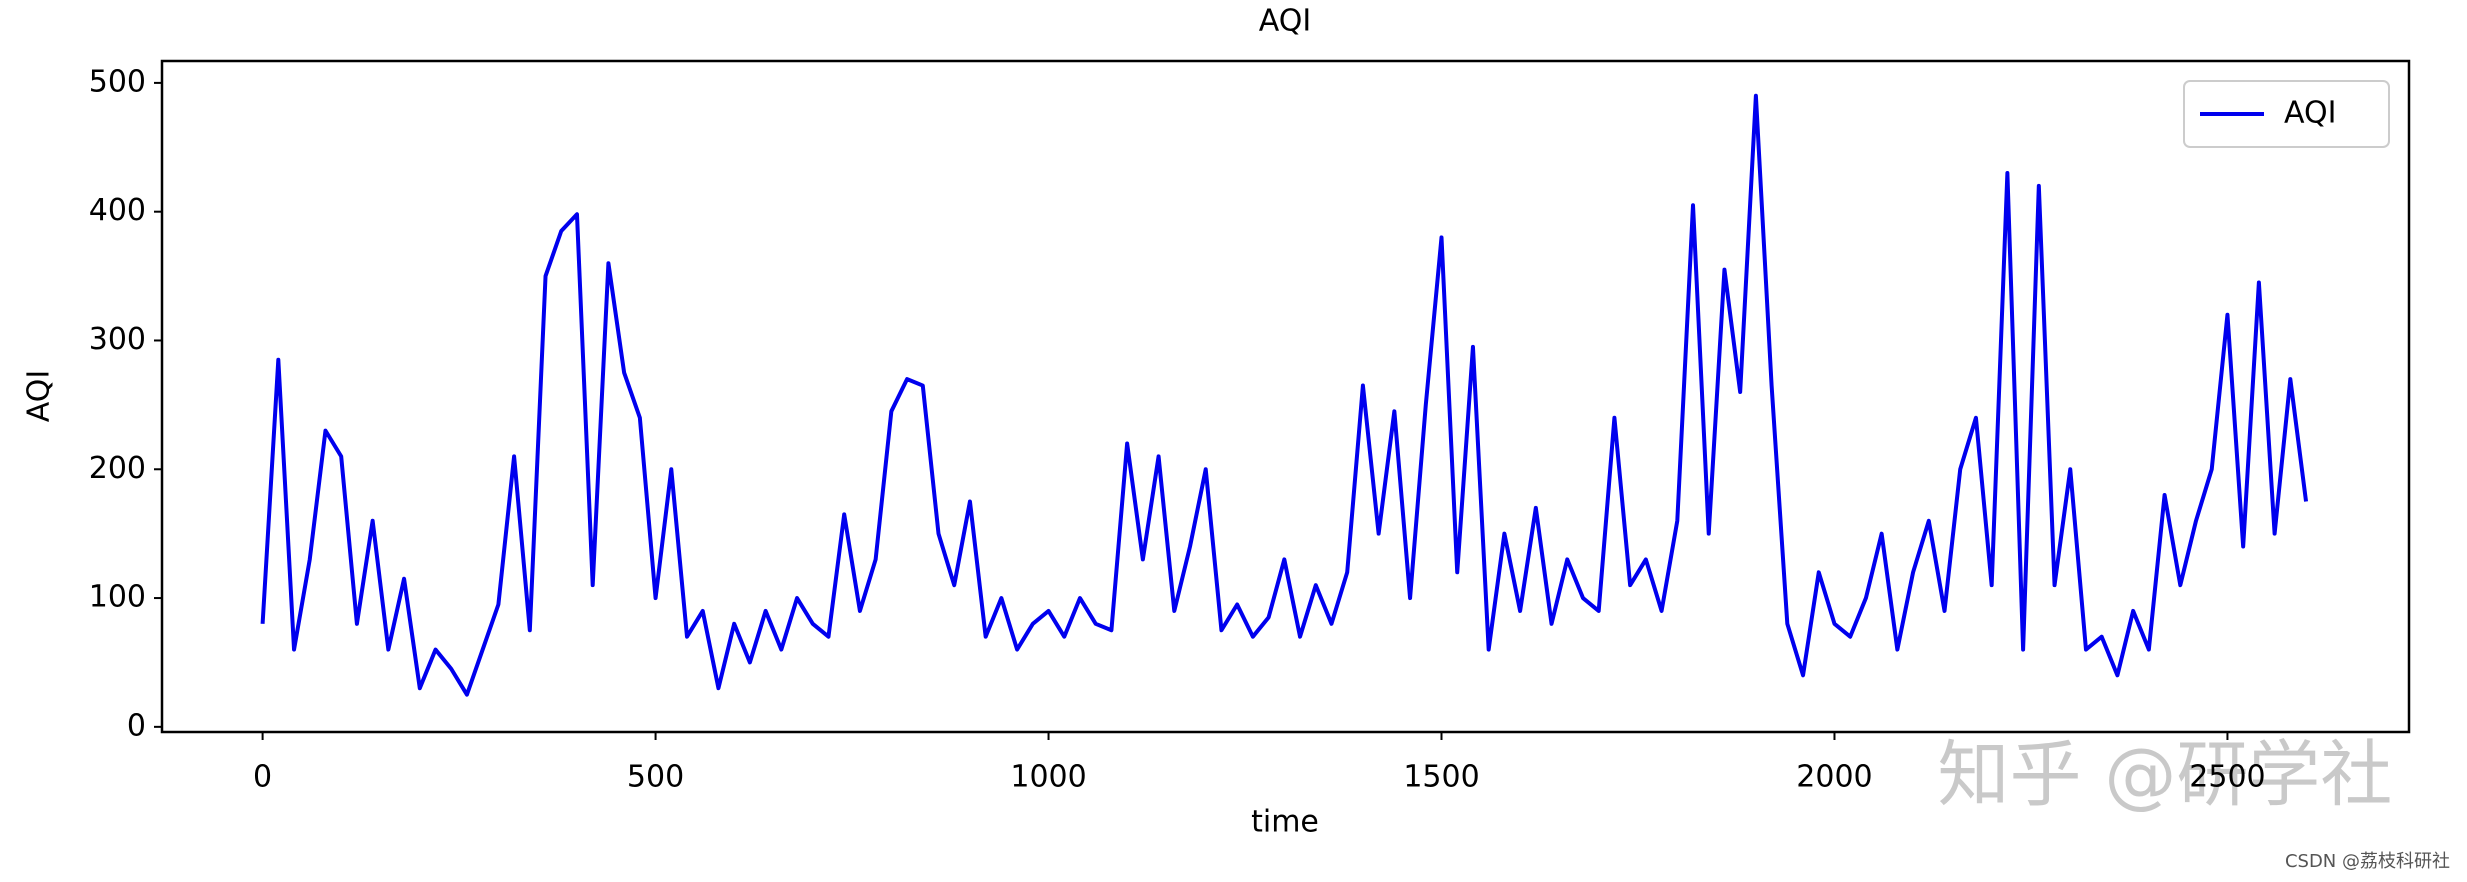 The image size is (2467, 882). Describe the element at coordinates (117, 339) in the screenshot. I see `y-tick-label: 300` at that location.